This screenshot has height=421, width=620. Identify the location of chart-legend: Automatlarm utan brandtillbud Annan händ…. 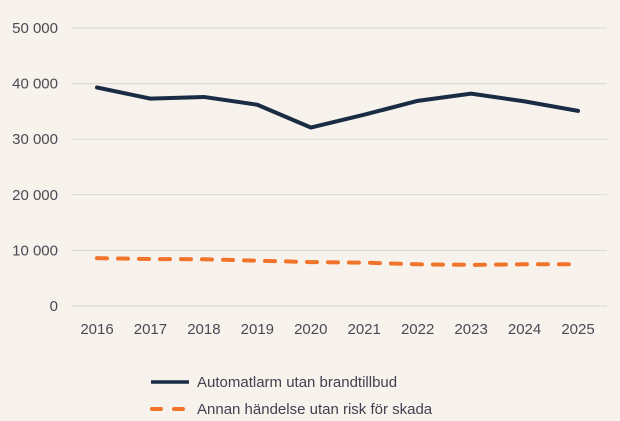
(291, 395).